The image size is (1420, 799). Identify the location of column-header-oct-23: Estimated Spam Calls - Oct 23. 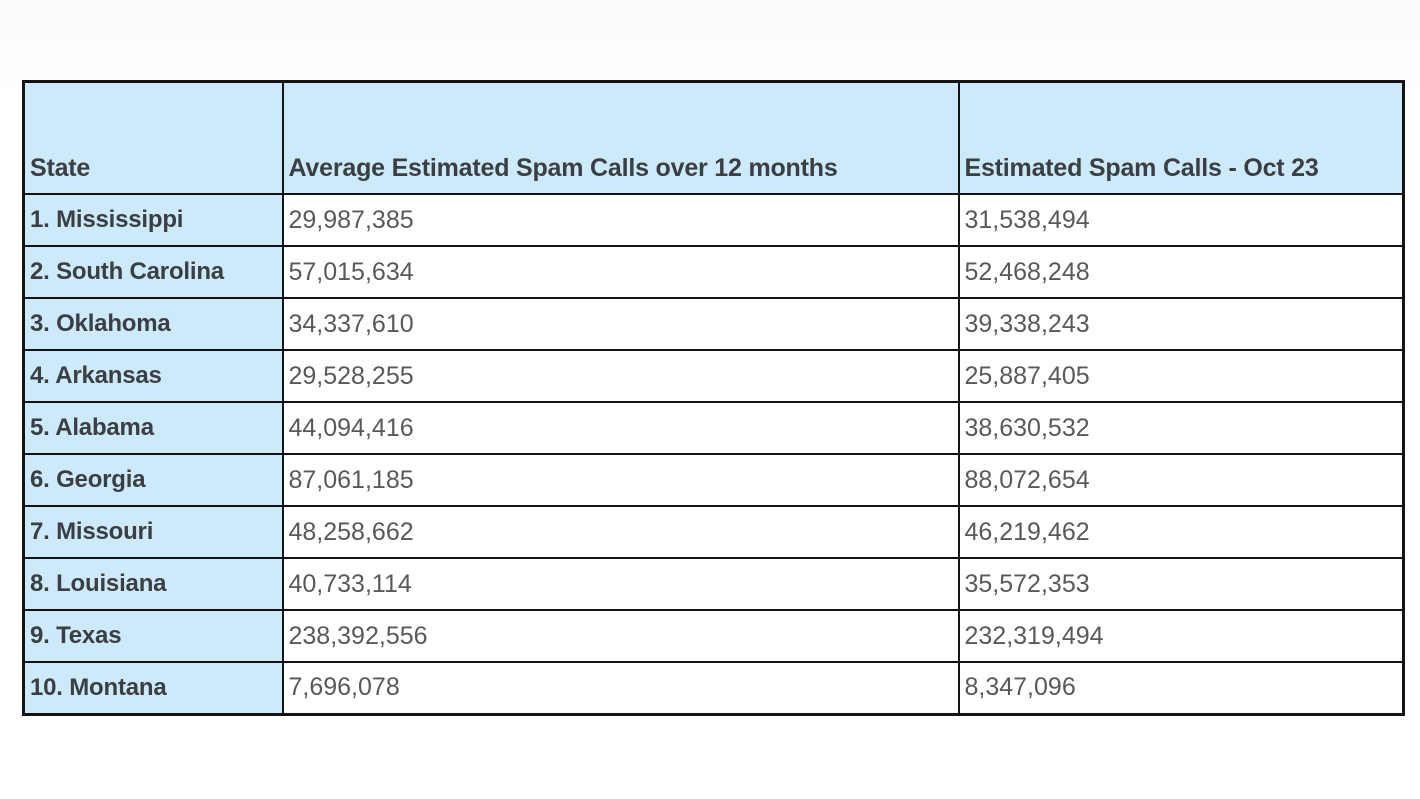
(1181, 137).